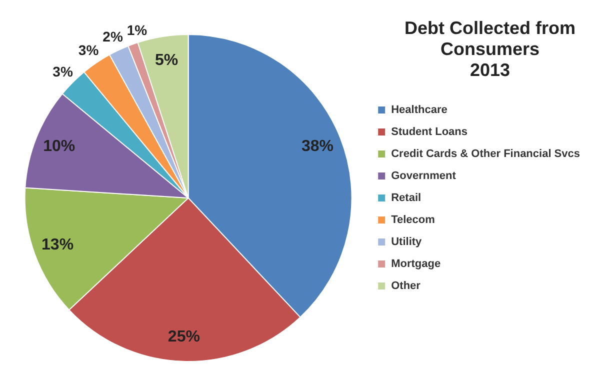 The height and width of the screenshot is (370, 600). I want to click on legend-label: Student Loans, so click(429, 132).